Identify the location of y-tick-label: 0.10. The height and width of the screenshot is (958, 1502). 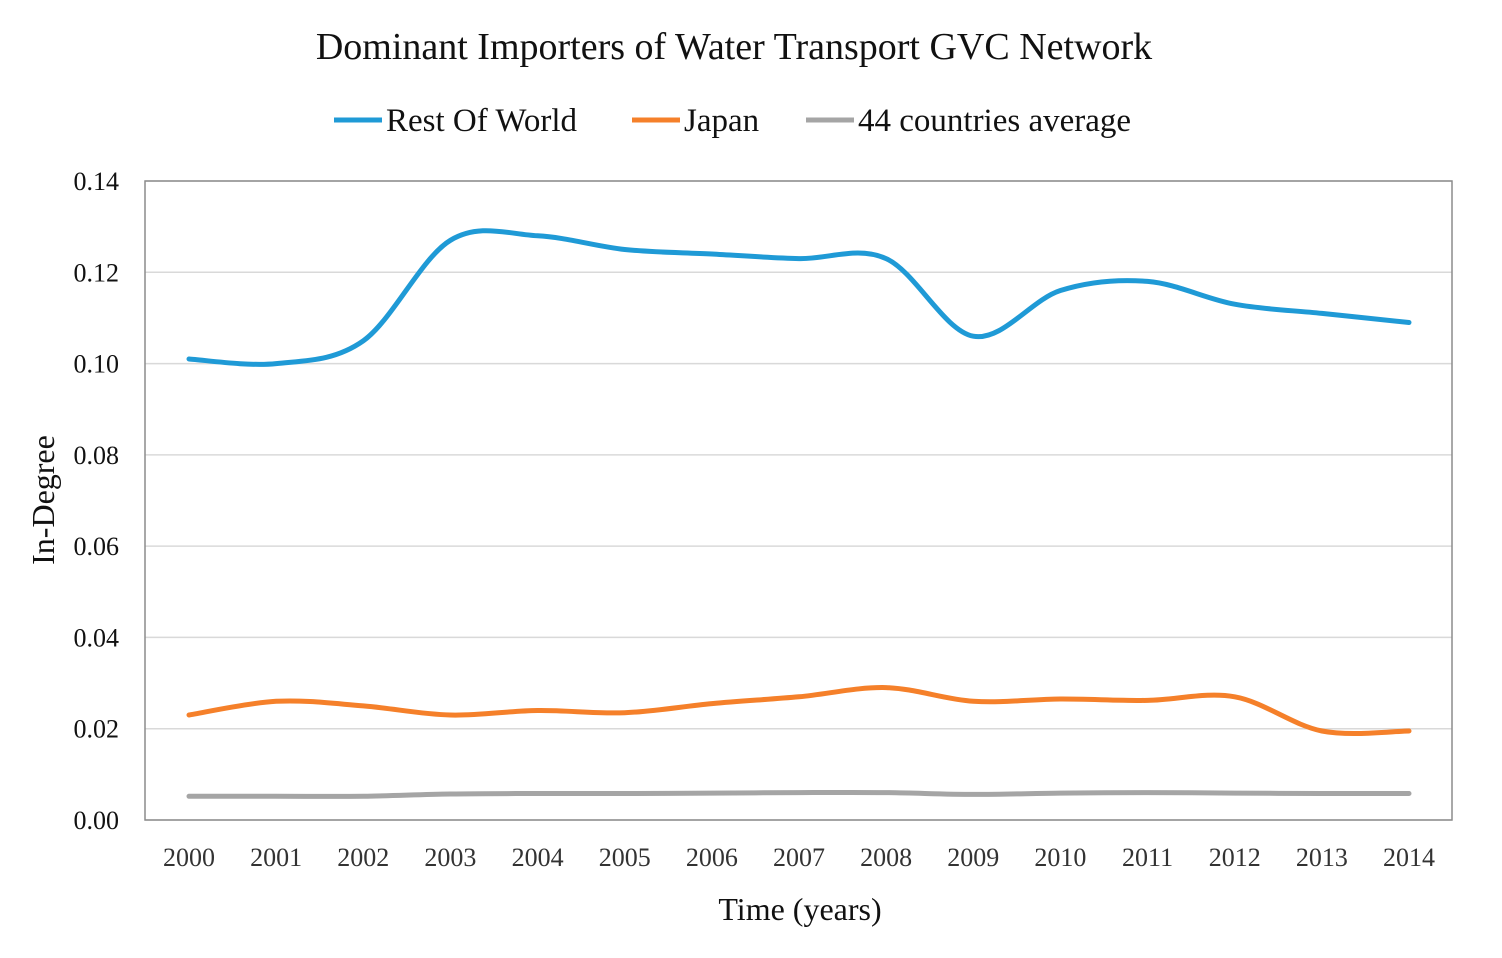
(97, 364).